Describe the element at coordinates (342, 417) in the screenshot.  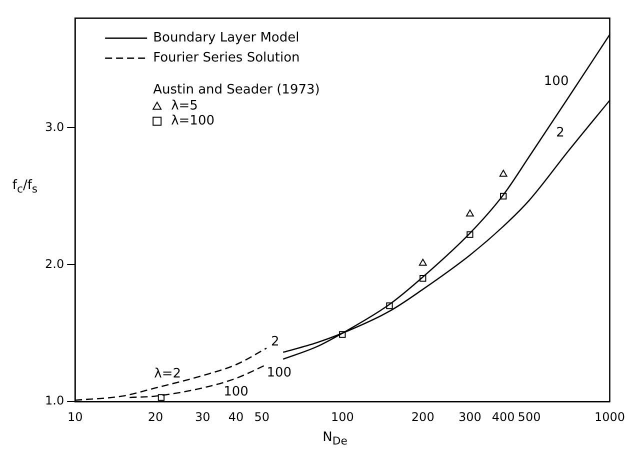
I see `x-tick-label: 100` at that location.